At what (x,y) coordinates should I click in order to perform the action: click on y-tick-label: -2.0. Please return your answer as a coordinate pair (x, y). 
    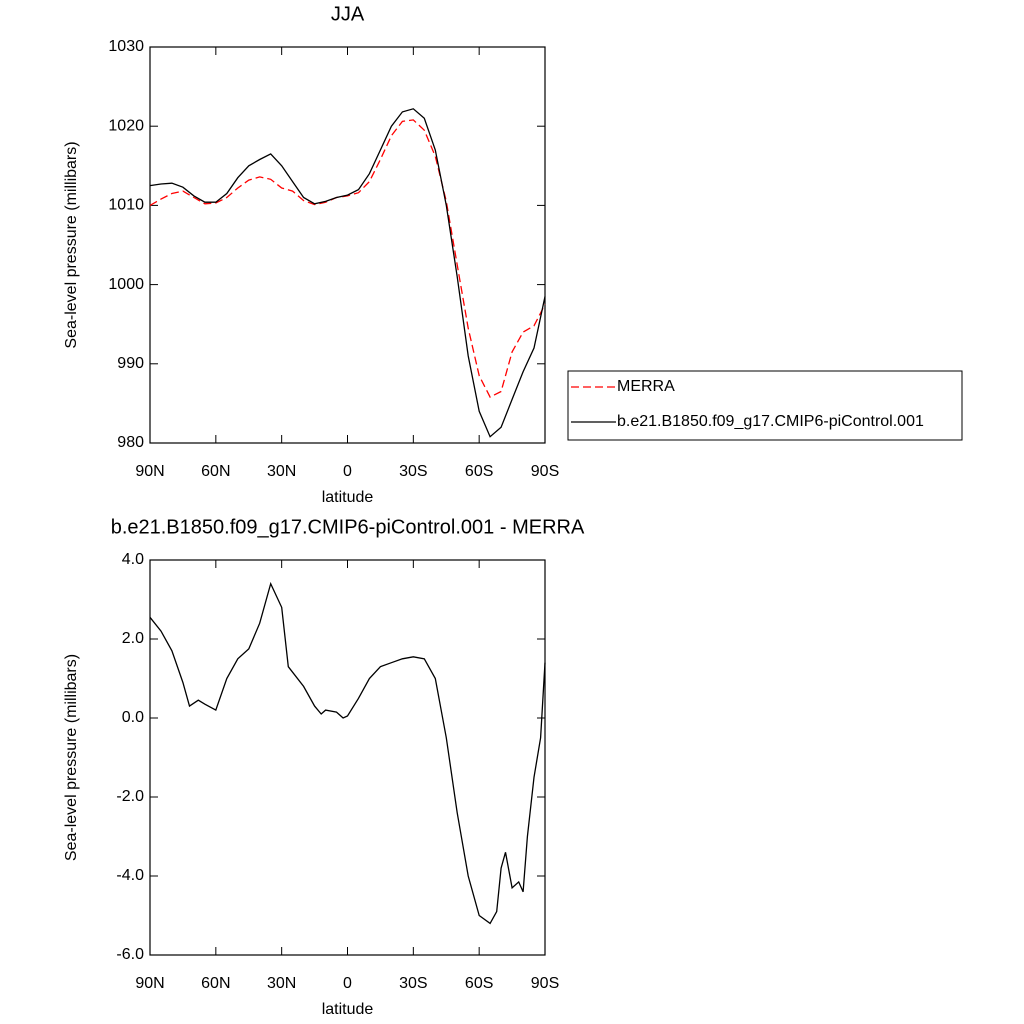
    Looking at the image, I should click on (130, 796).